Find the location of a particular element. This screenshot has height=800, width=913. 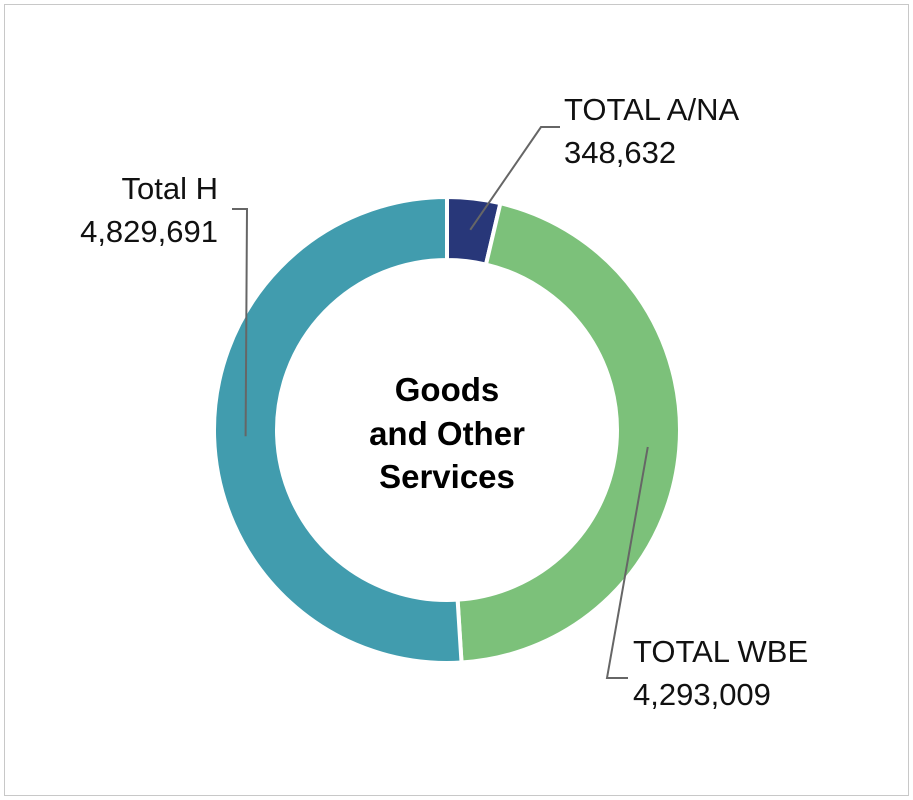

leader-line-a-na is located at coordinates (514, 178).